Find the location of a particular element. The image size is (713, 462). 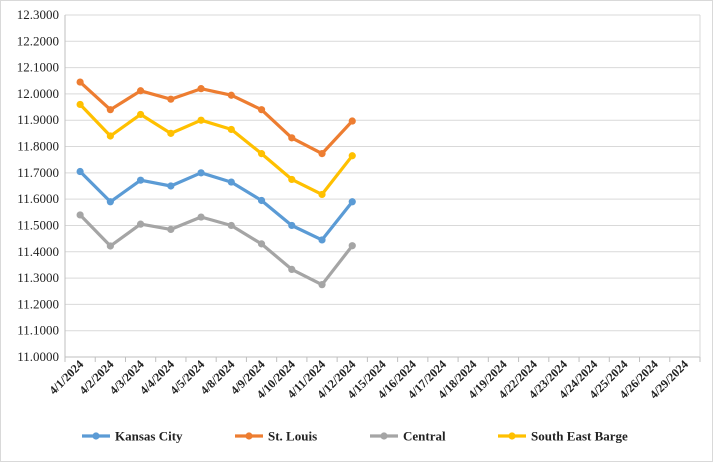

series-line-south-east-barge is located at coordinates (216, 149).